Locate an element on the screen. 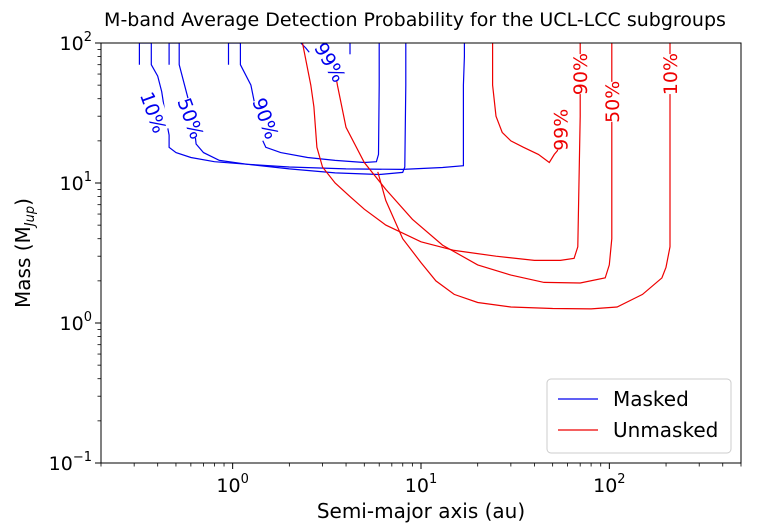  legend: Masked Unmasked is located at coordinates (639, 416).